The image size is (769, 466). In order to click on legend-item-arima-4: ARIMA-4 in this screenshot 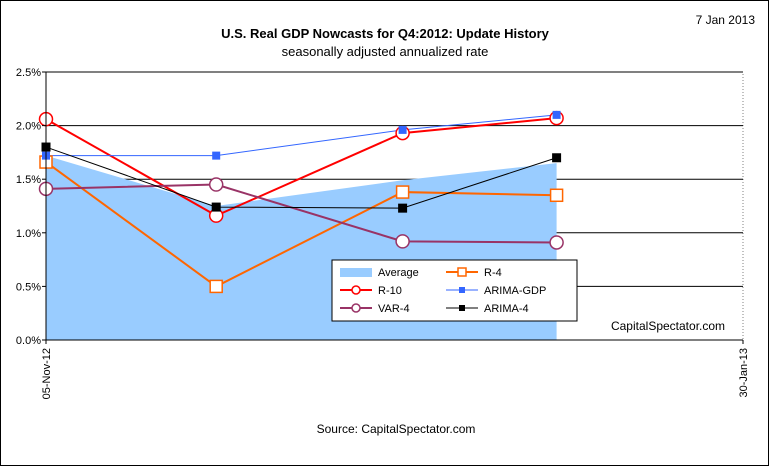, I will do `click(487, 309)`.